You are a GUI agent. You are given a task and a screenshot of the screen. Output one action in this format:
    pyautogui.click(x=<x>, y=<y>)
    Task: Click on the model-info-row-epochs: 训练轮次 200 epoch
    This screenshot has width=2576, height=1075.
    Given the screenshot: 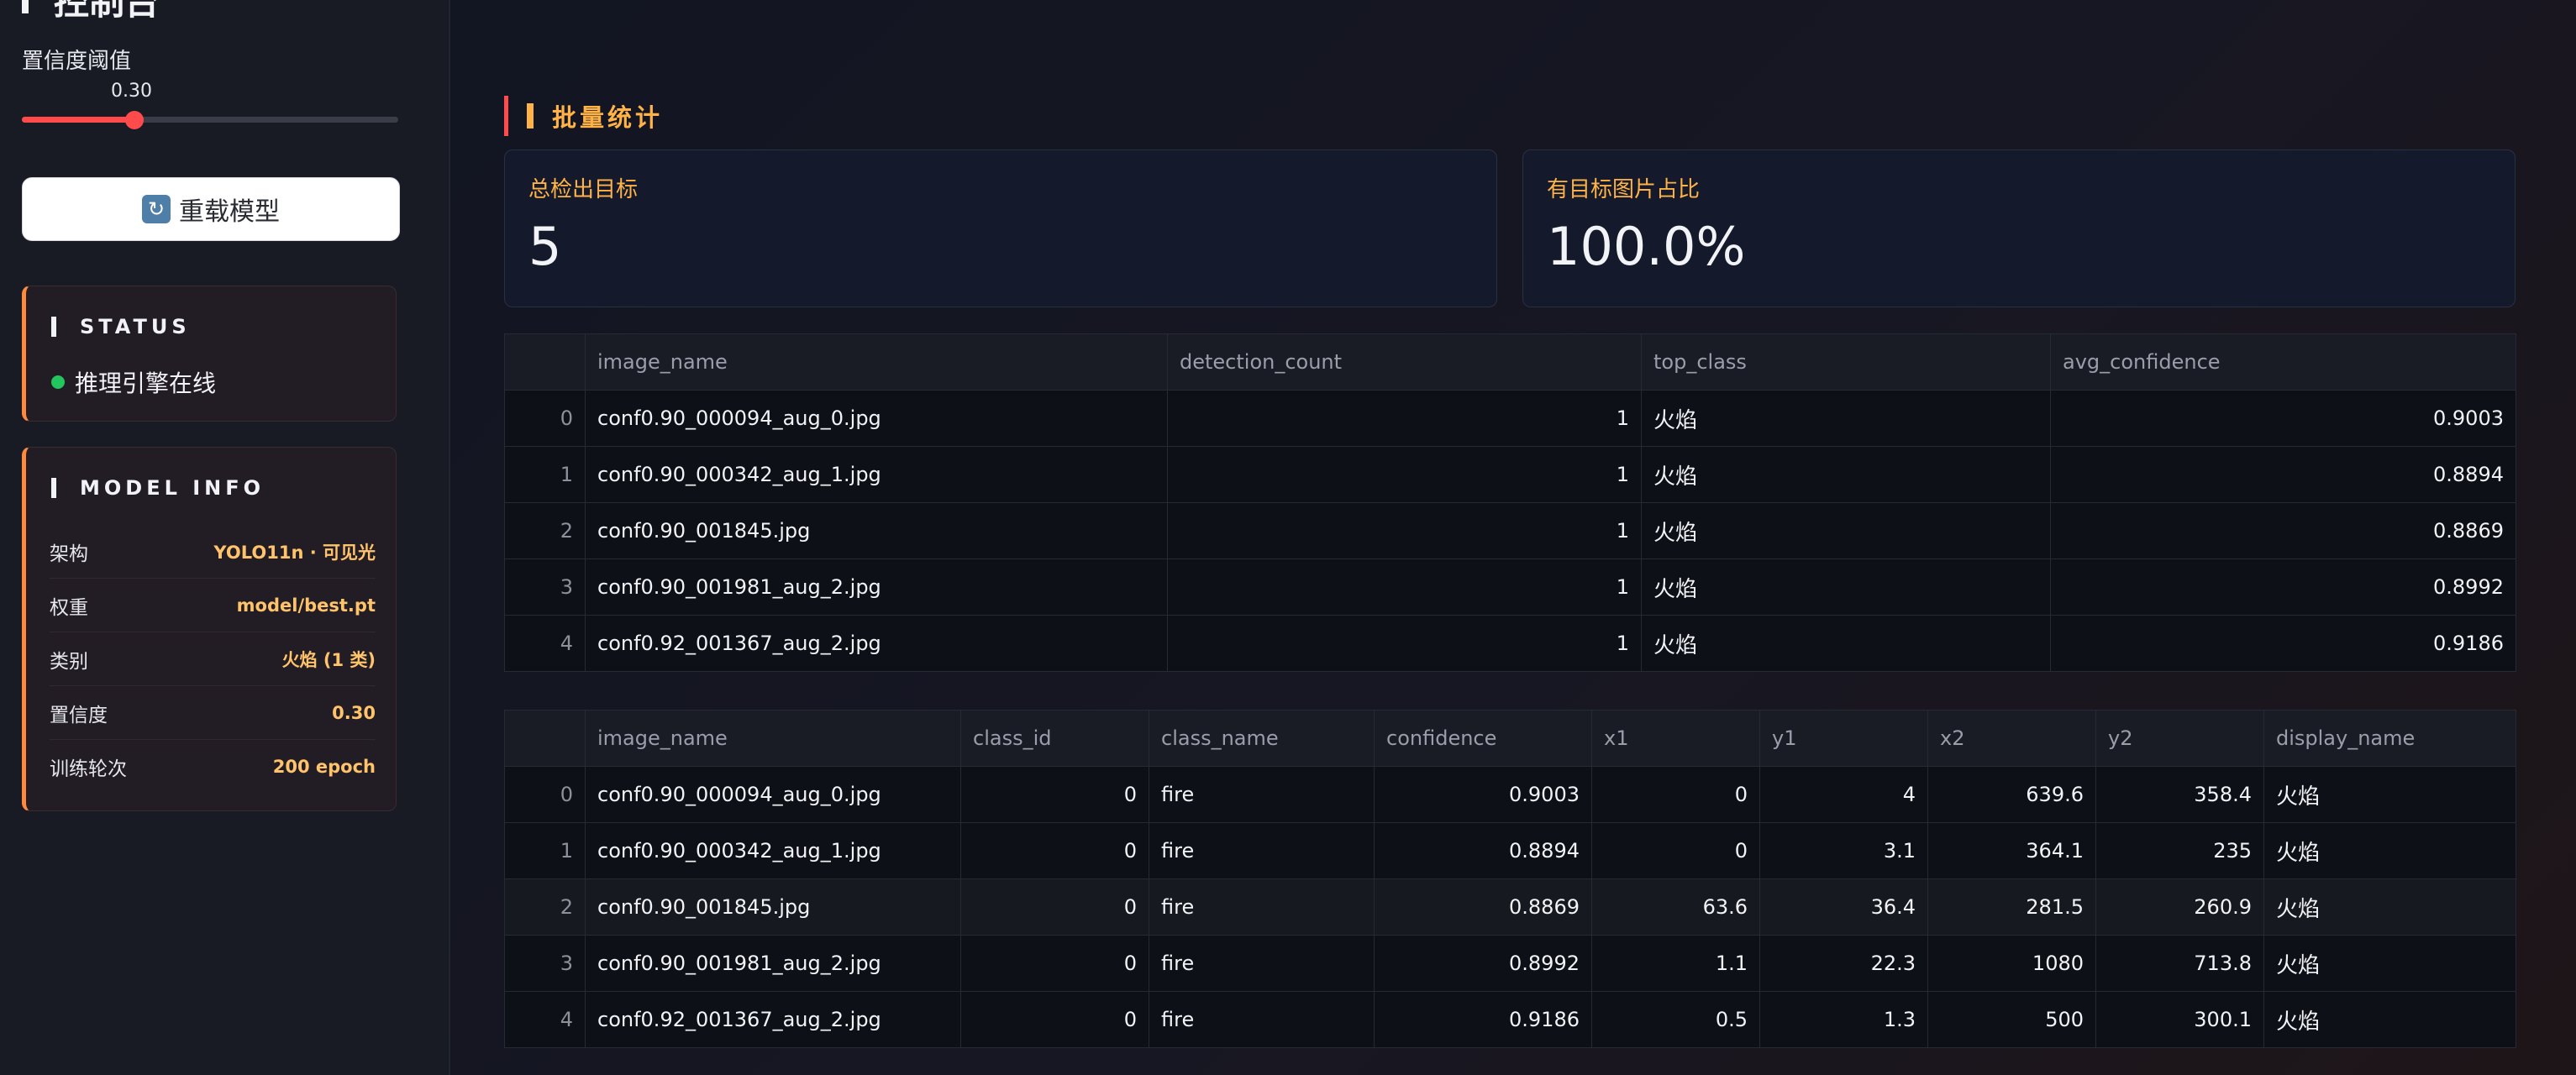 What is the action you would take?
    pyautogui.click(x=213, y=767)
    